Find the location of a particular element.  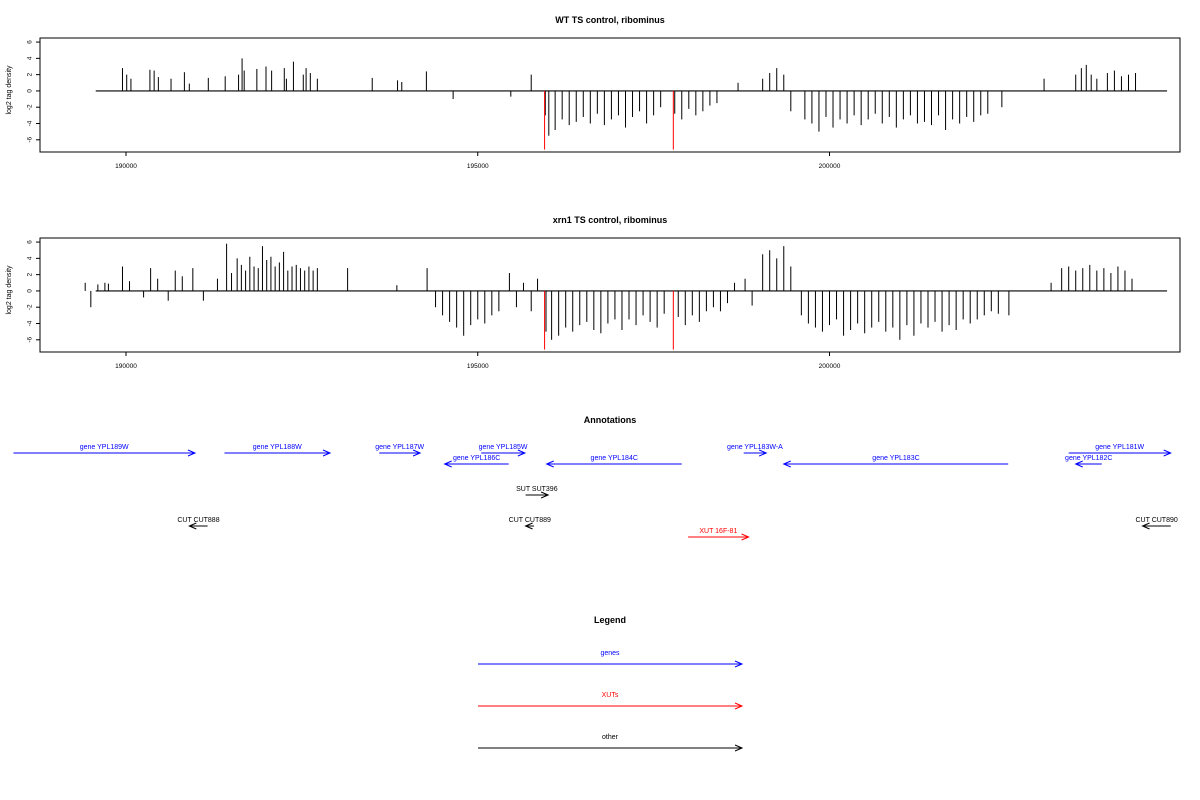

legend-label: other is located at coordinates (610, 737).